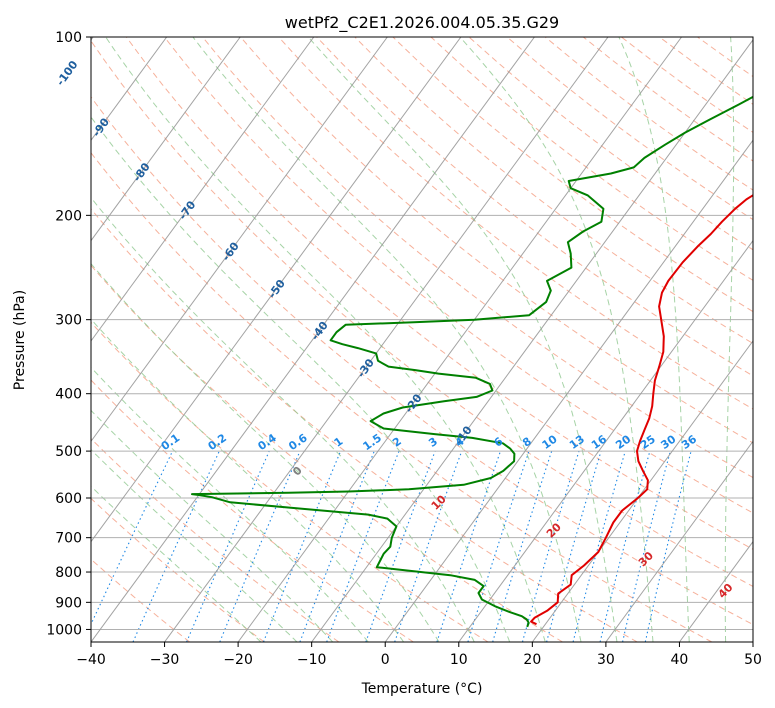 The height and width of the screenshot is (708, 775). I want to click on x-tick-label: −20, so click(238, 660).